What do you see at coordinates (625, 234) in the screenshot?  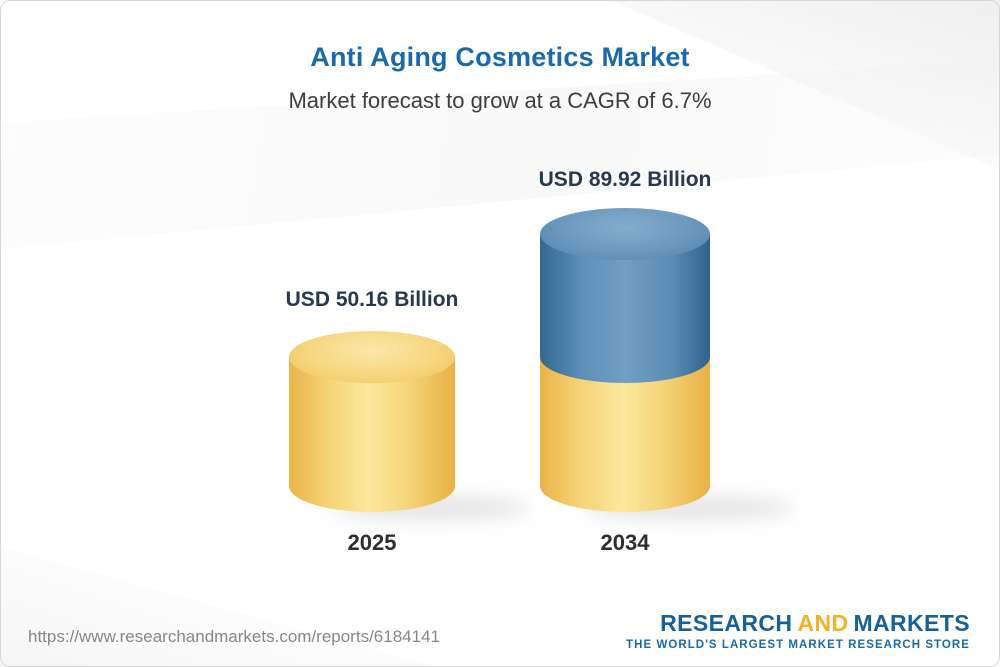 I see `cylinder-2034-cap` at bounding box center [625, 234].